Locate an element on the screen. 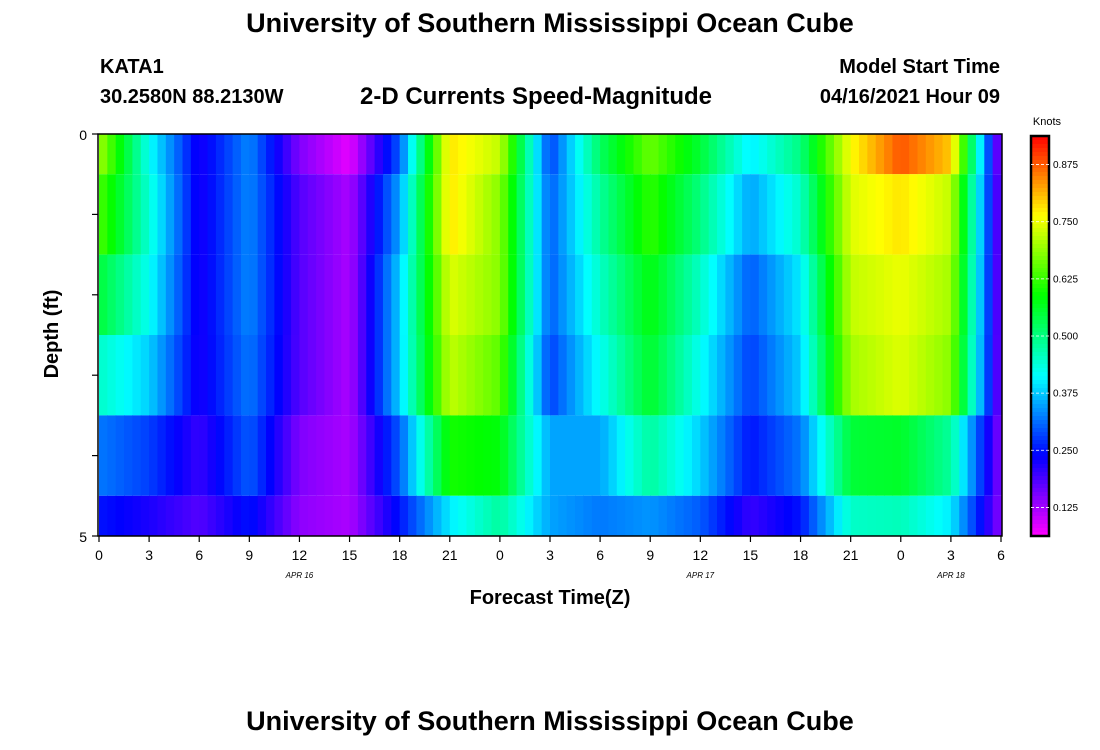 The image size is (1100, 750). station-coordinates: 30.2580N 88.2130W is located at coordinates (192, 97).